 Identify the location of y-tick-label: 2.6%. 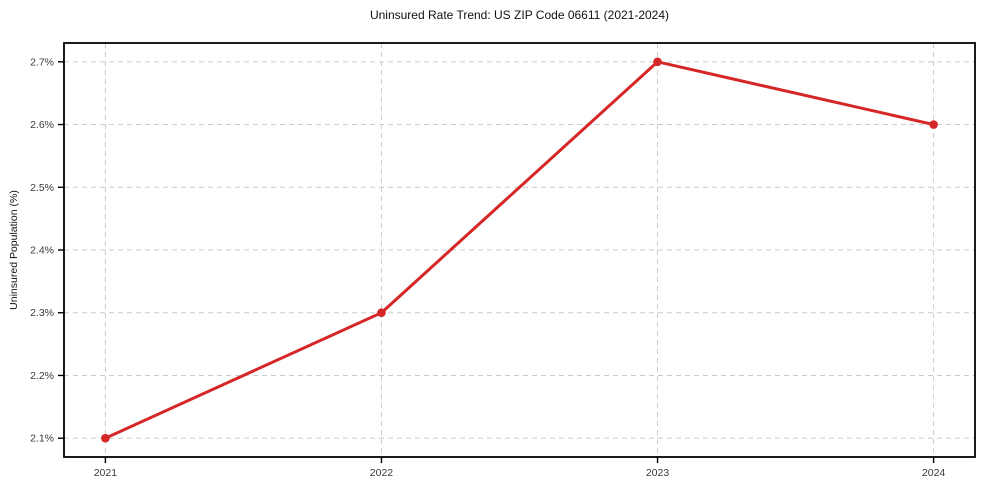
(42, 125).